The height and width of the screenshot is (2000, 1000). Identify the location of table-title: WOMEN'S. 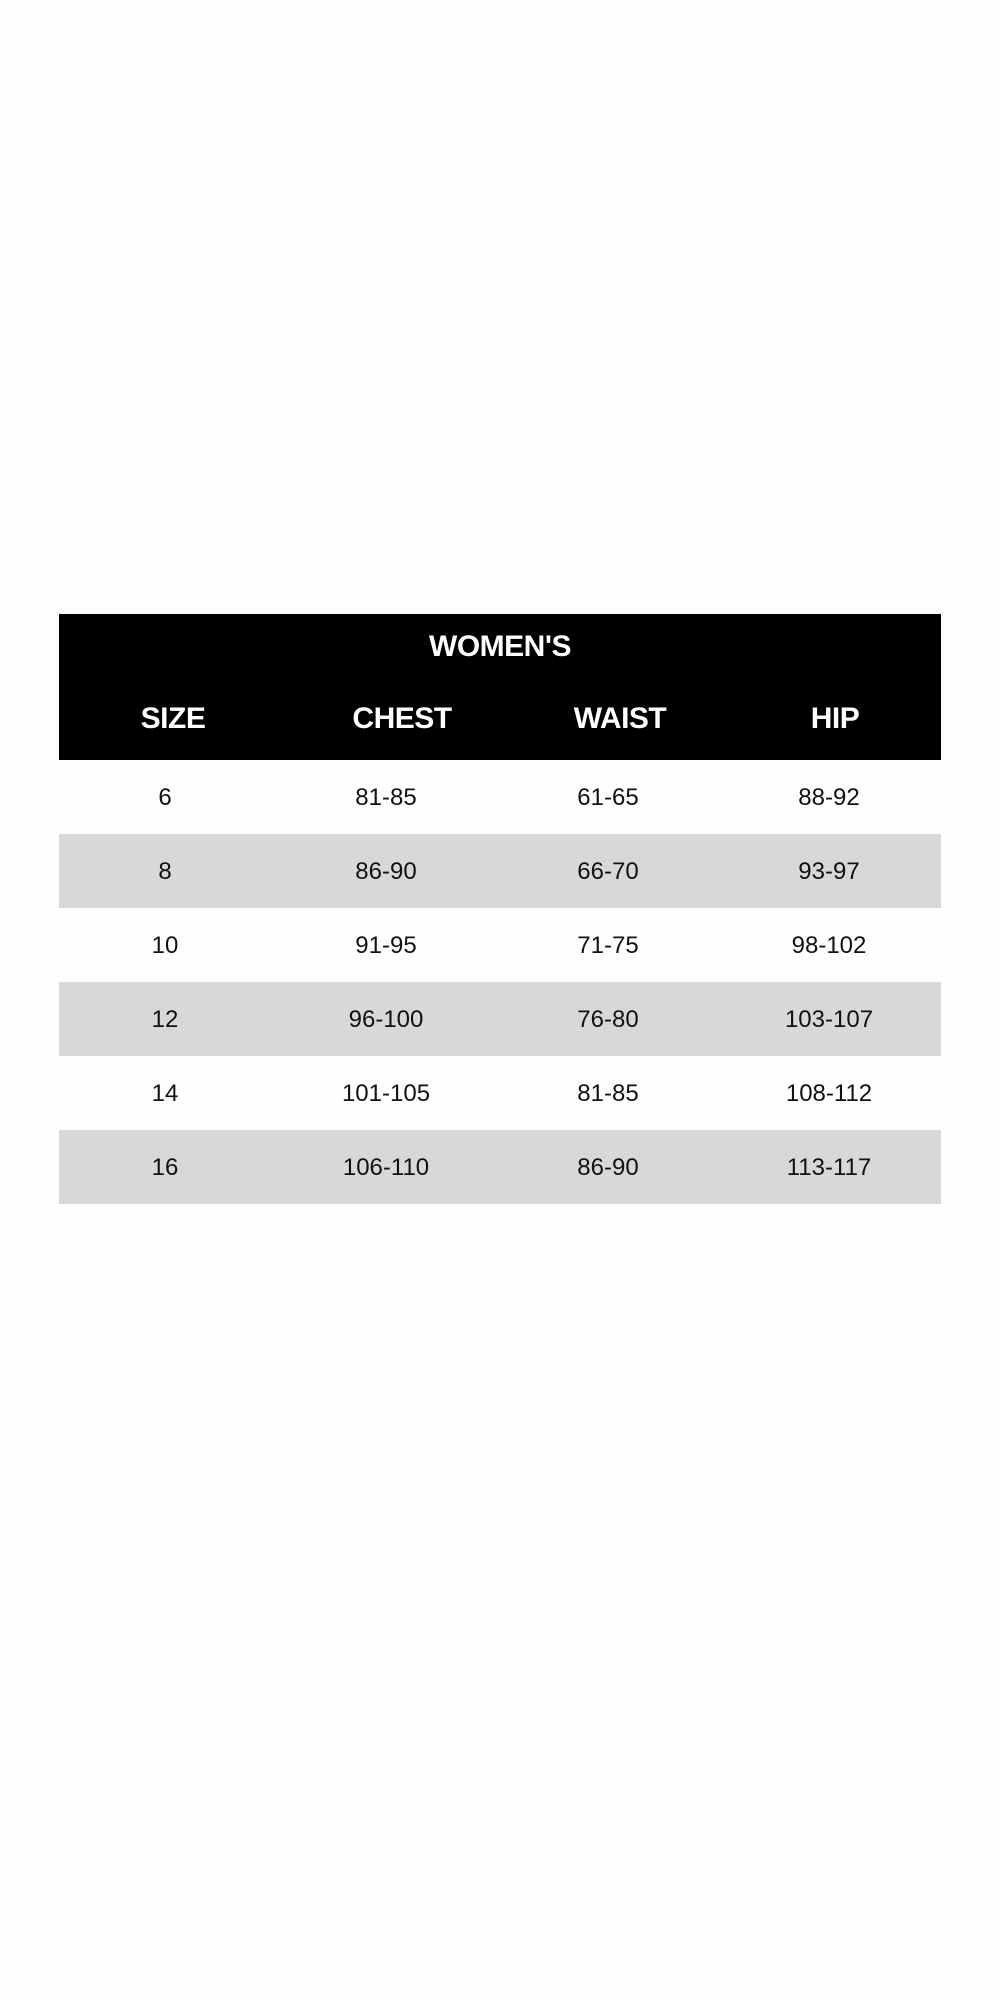
(500, 646).